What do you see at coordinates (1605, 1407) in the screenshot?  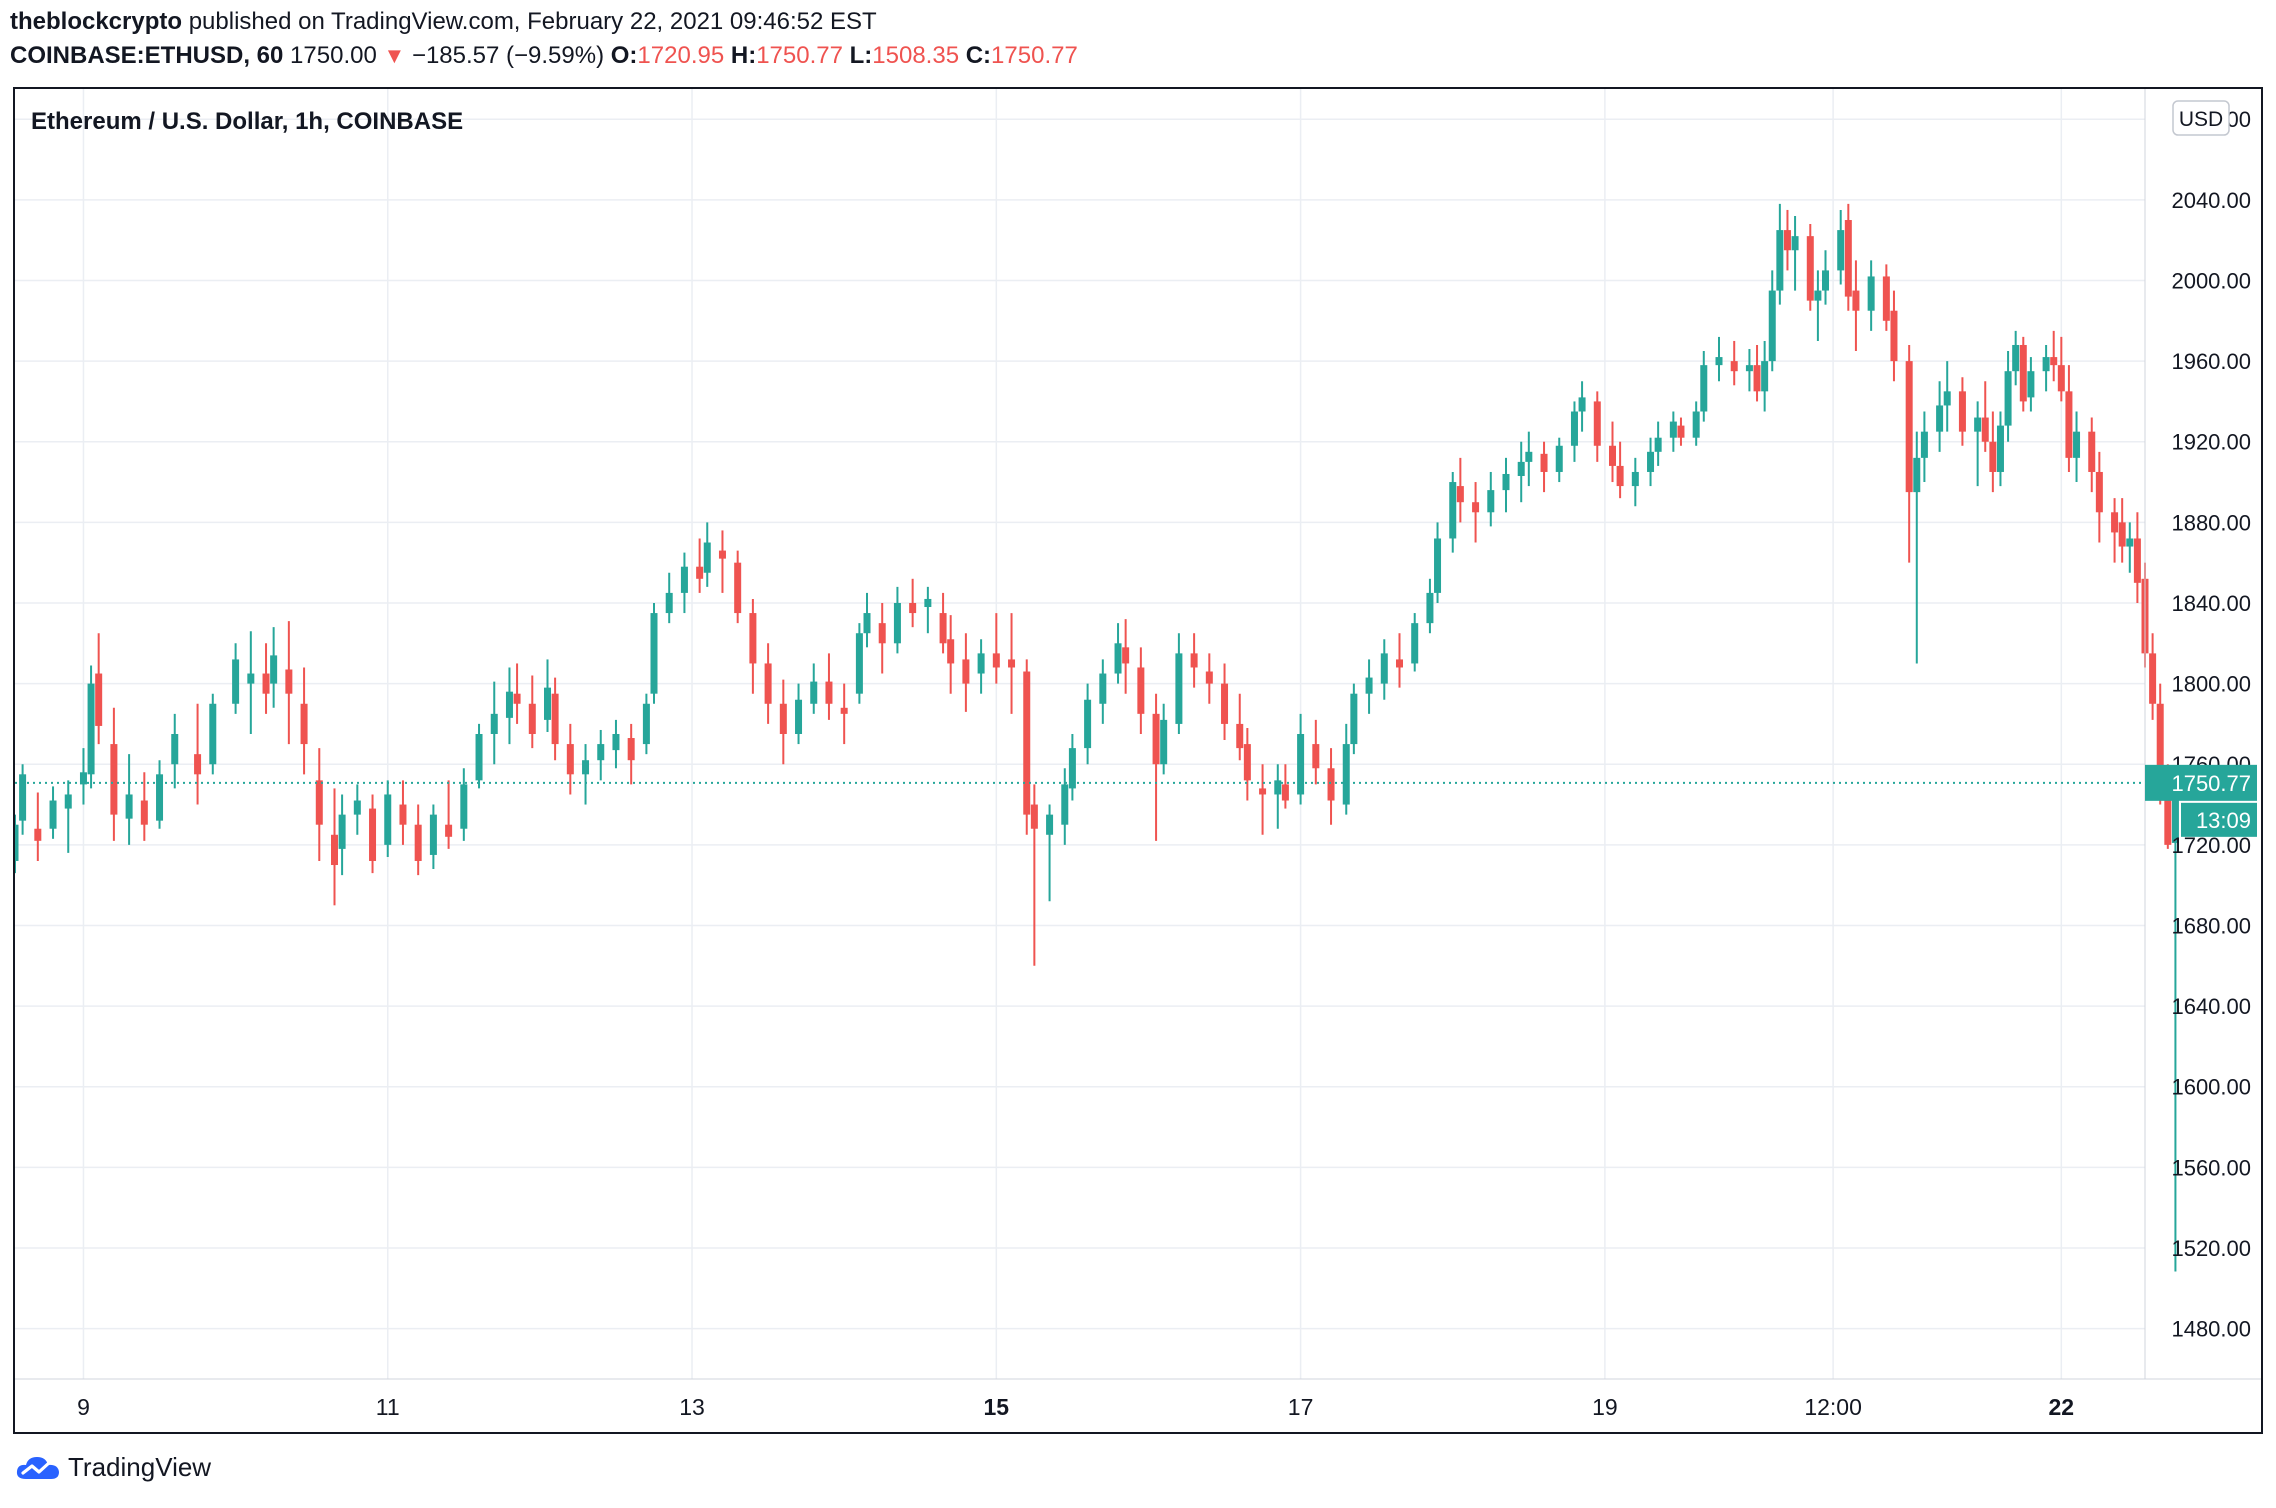 I see `x-tick-label: 19` at bounding box center [1605, 1407].